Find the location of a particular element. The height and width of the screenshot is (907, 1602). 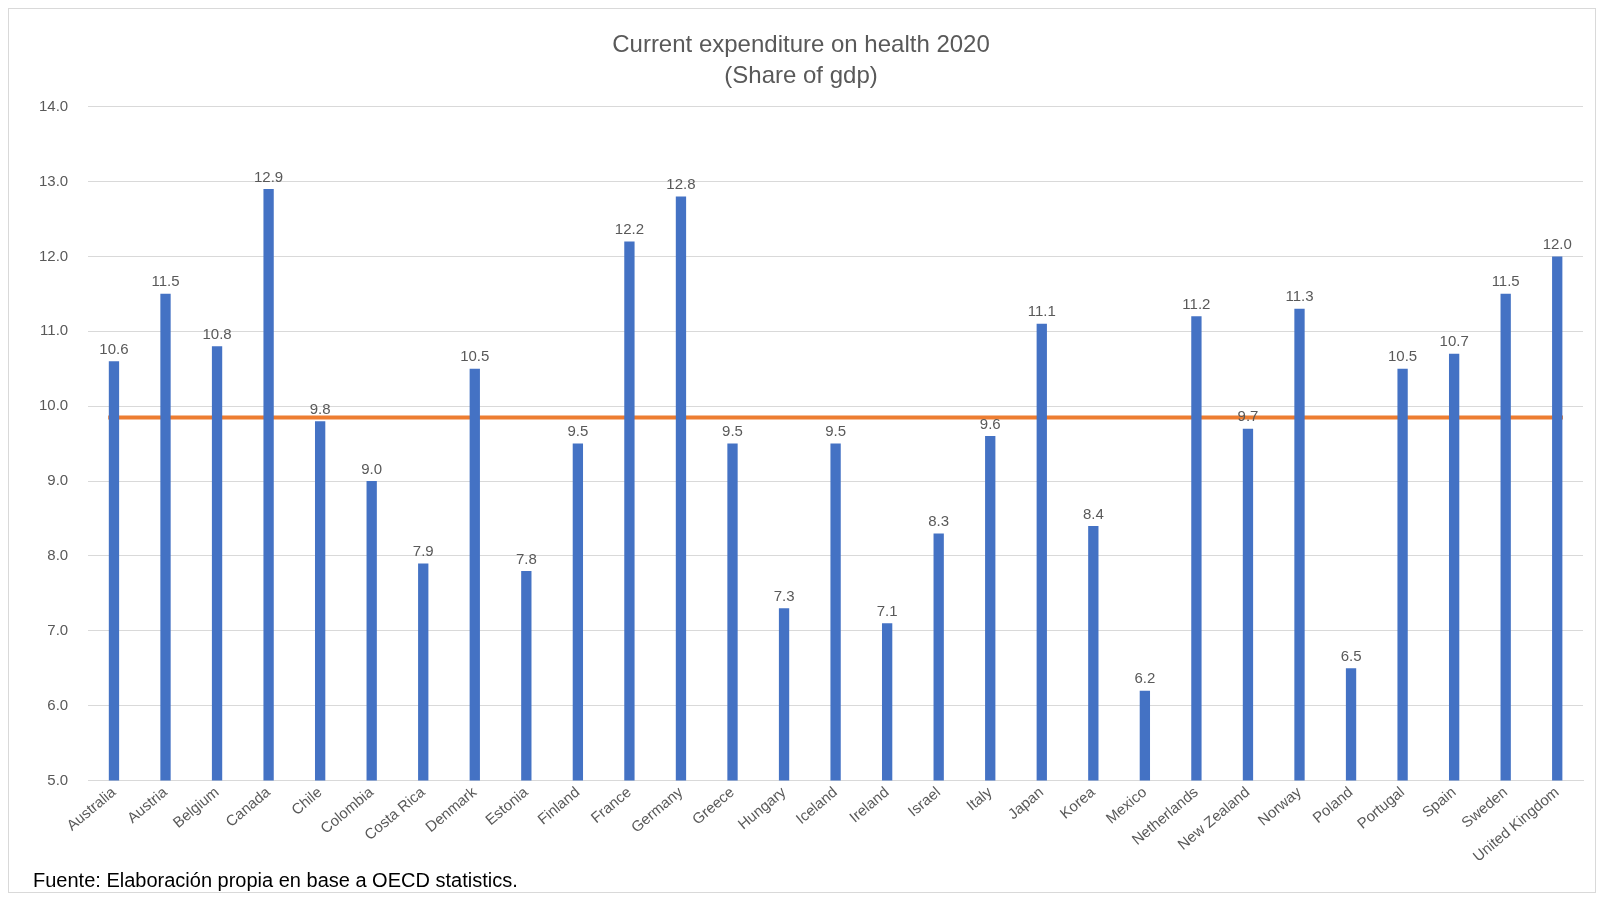

data-label: 7.9 is located at coordinates (423, 551).